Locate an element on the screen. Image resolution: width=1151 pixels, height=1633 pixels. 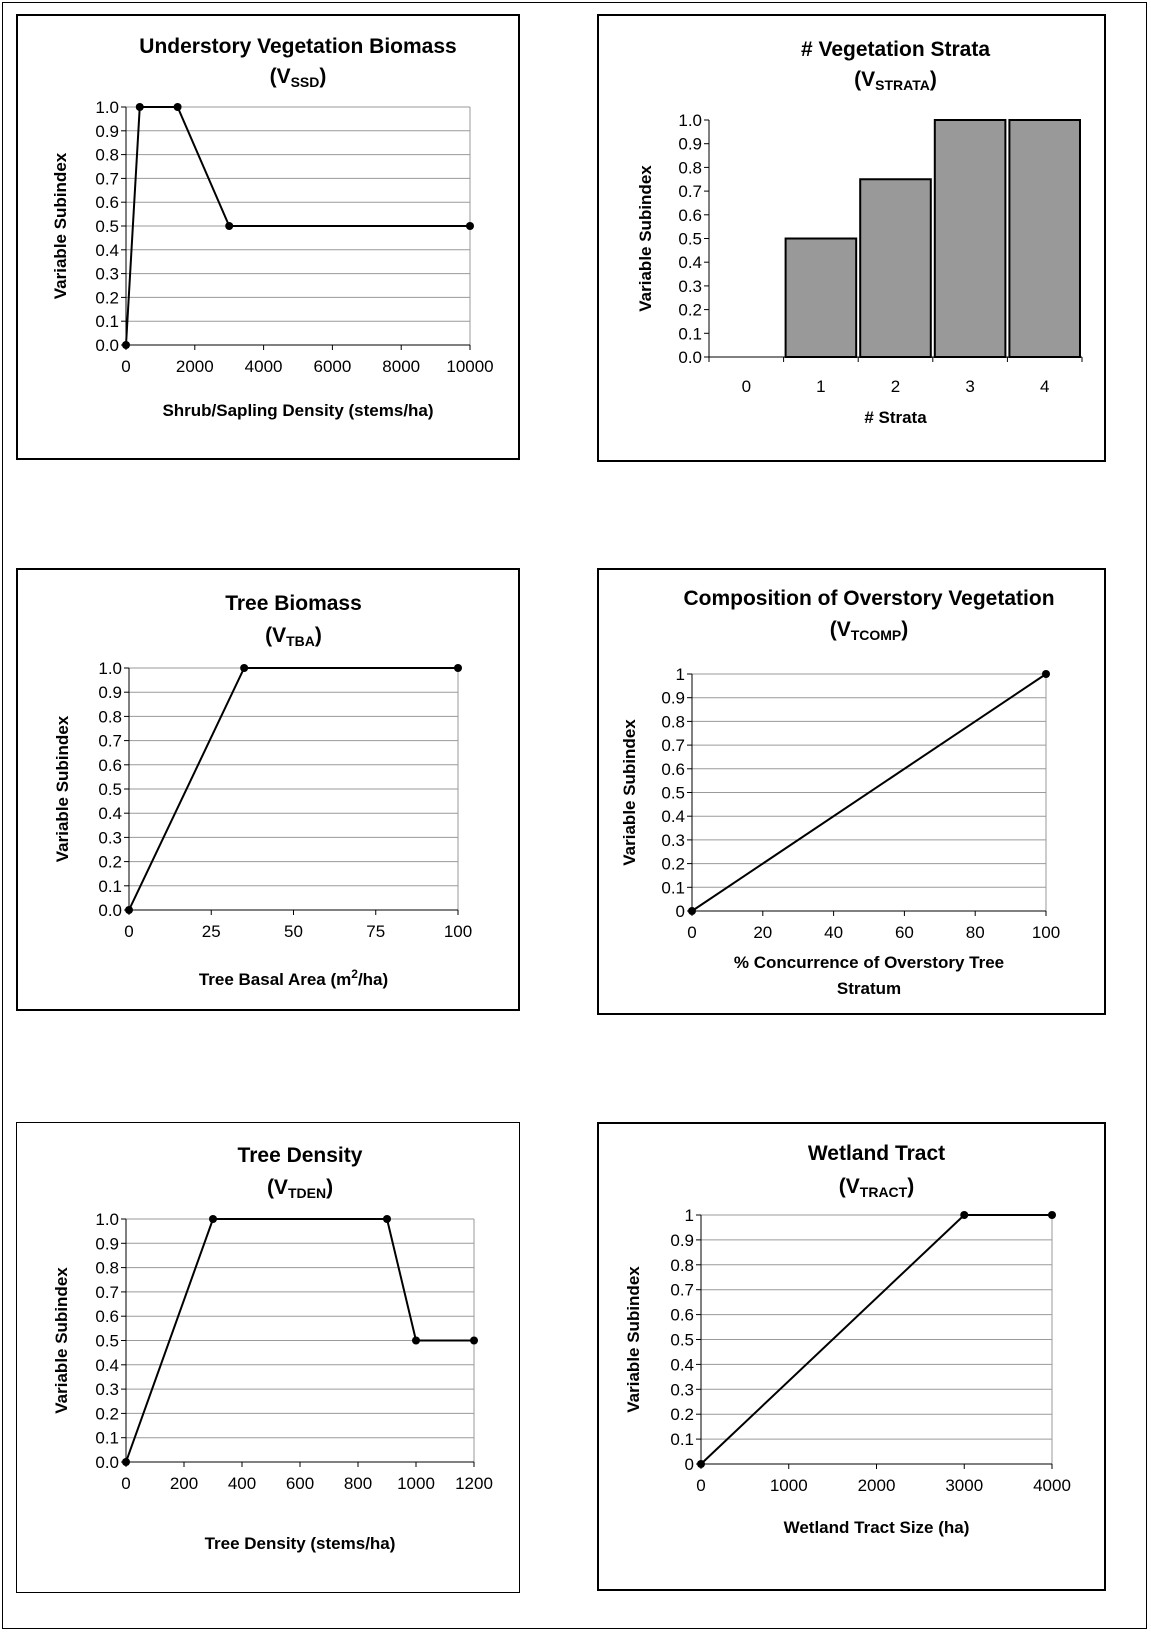
x-axis-title-text: Wetland Tract Size (ha) is located at coordinates (877, 1527).